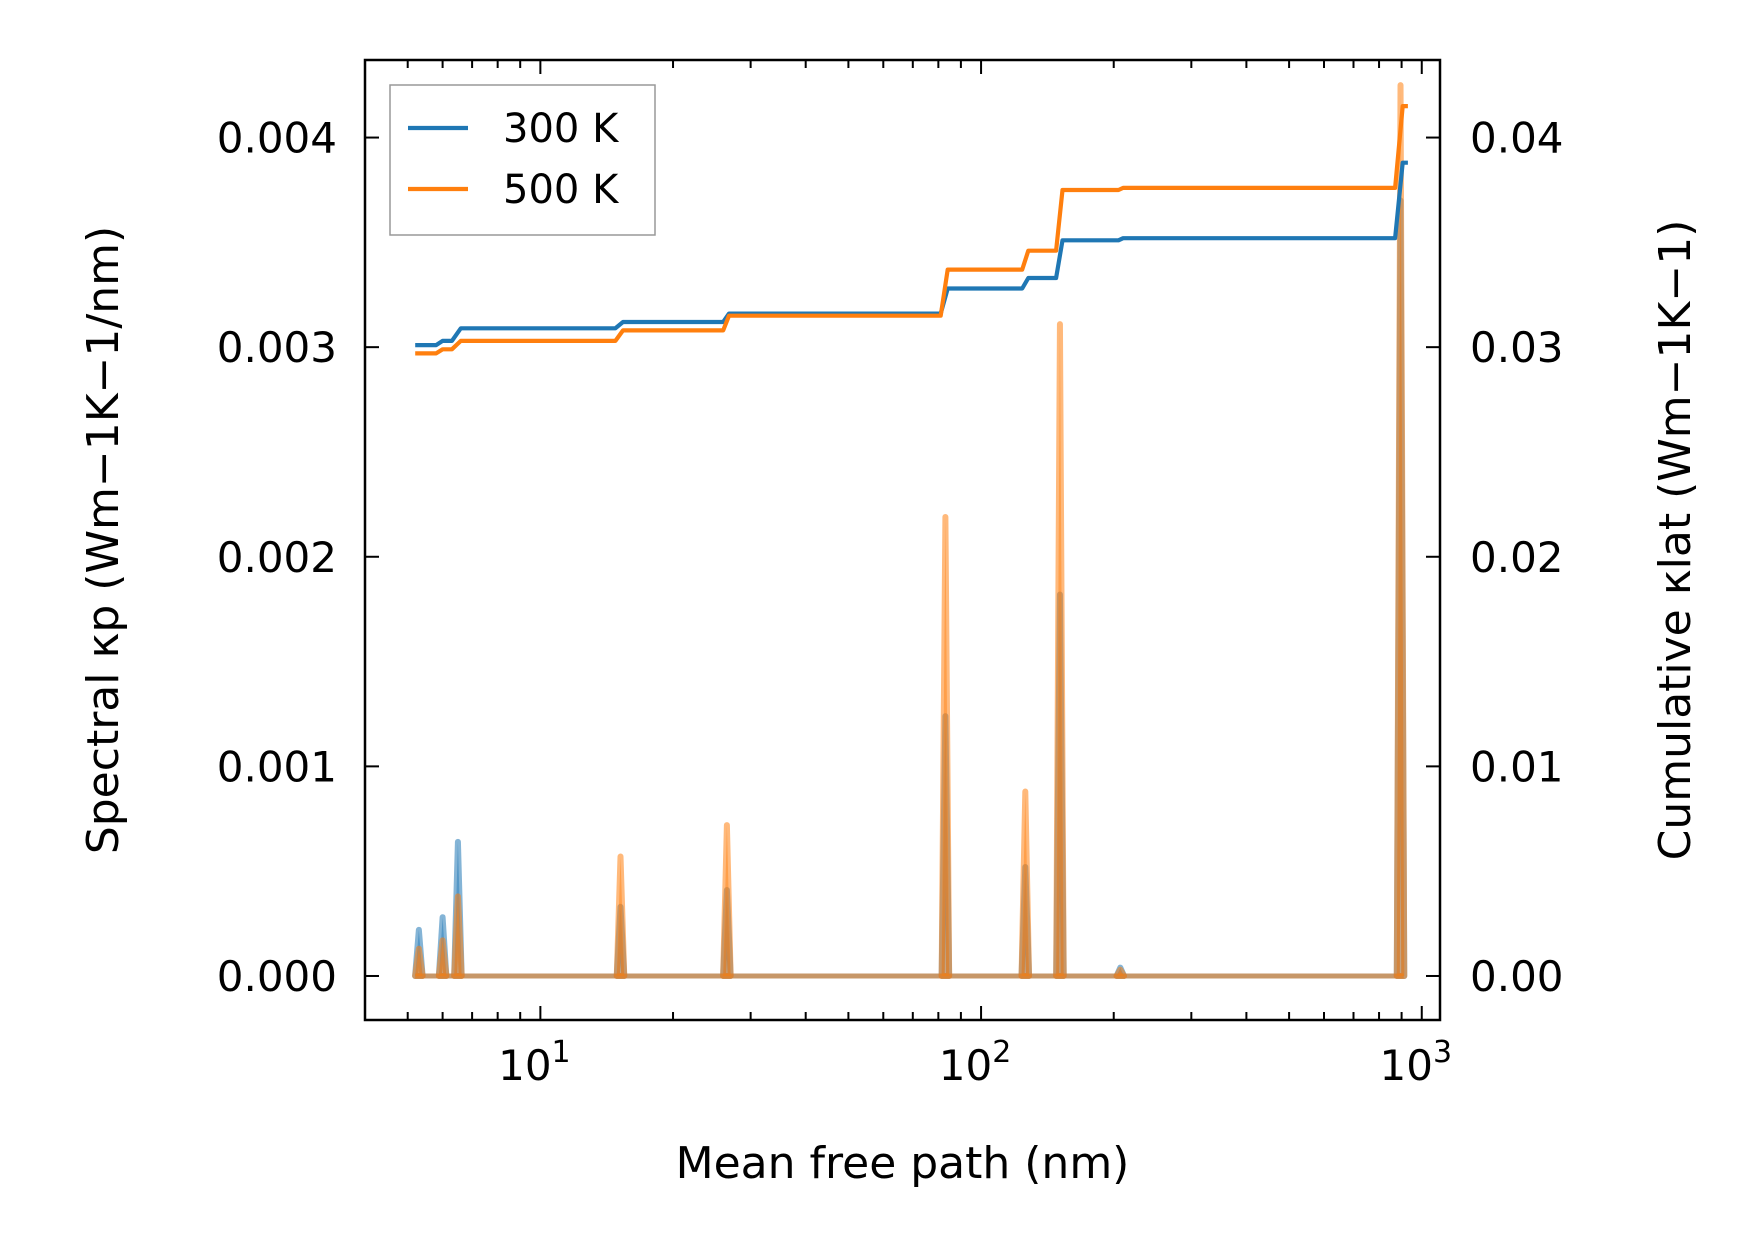 This screenshot has height=1254, width=1753. I want to click on x-tick-label: 10¹, so click(534, 1062).